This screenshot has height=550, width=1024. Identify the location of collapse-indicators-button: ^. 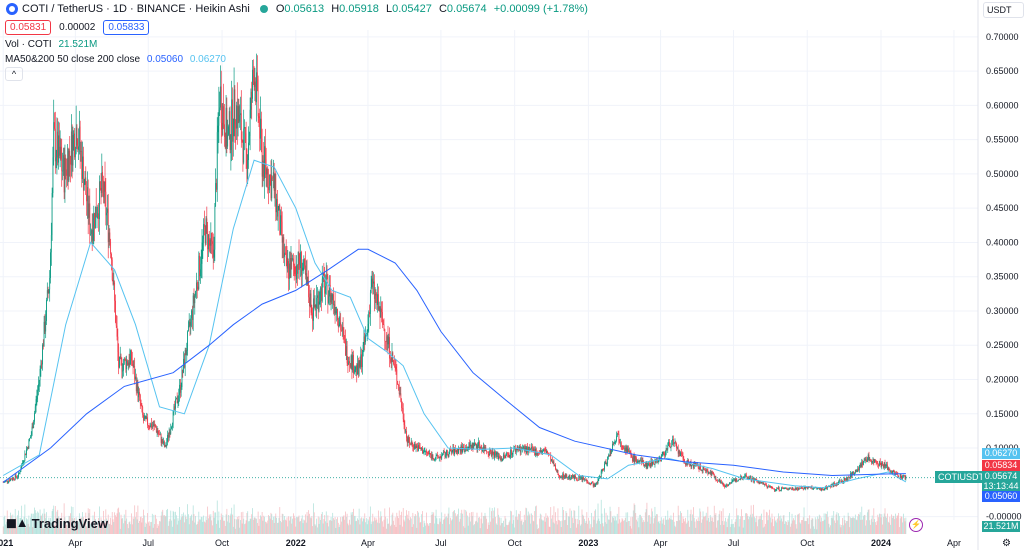
(14, 74).